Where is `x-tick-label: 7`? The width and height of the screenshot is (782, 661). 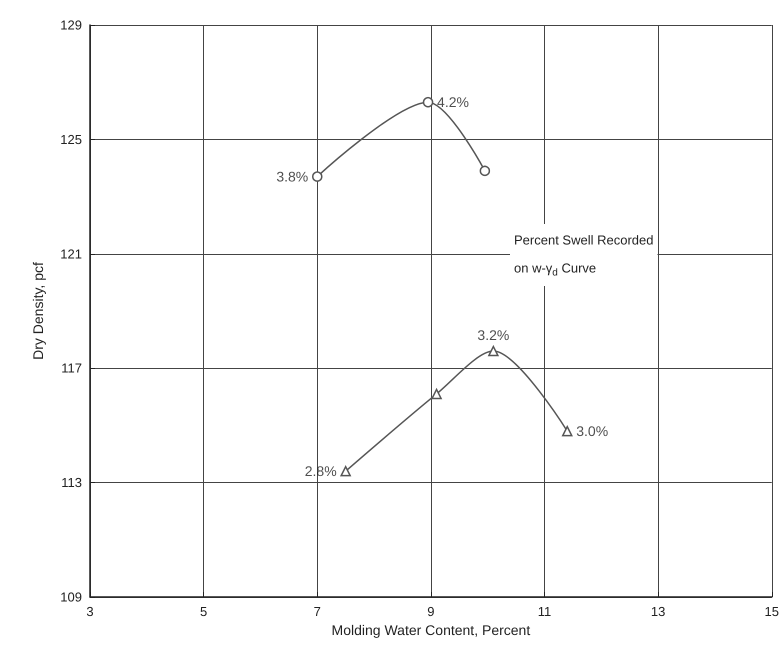
x-tick-label: 7 is located at coordinates (317, 611).